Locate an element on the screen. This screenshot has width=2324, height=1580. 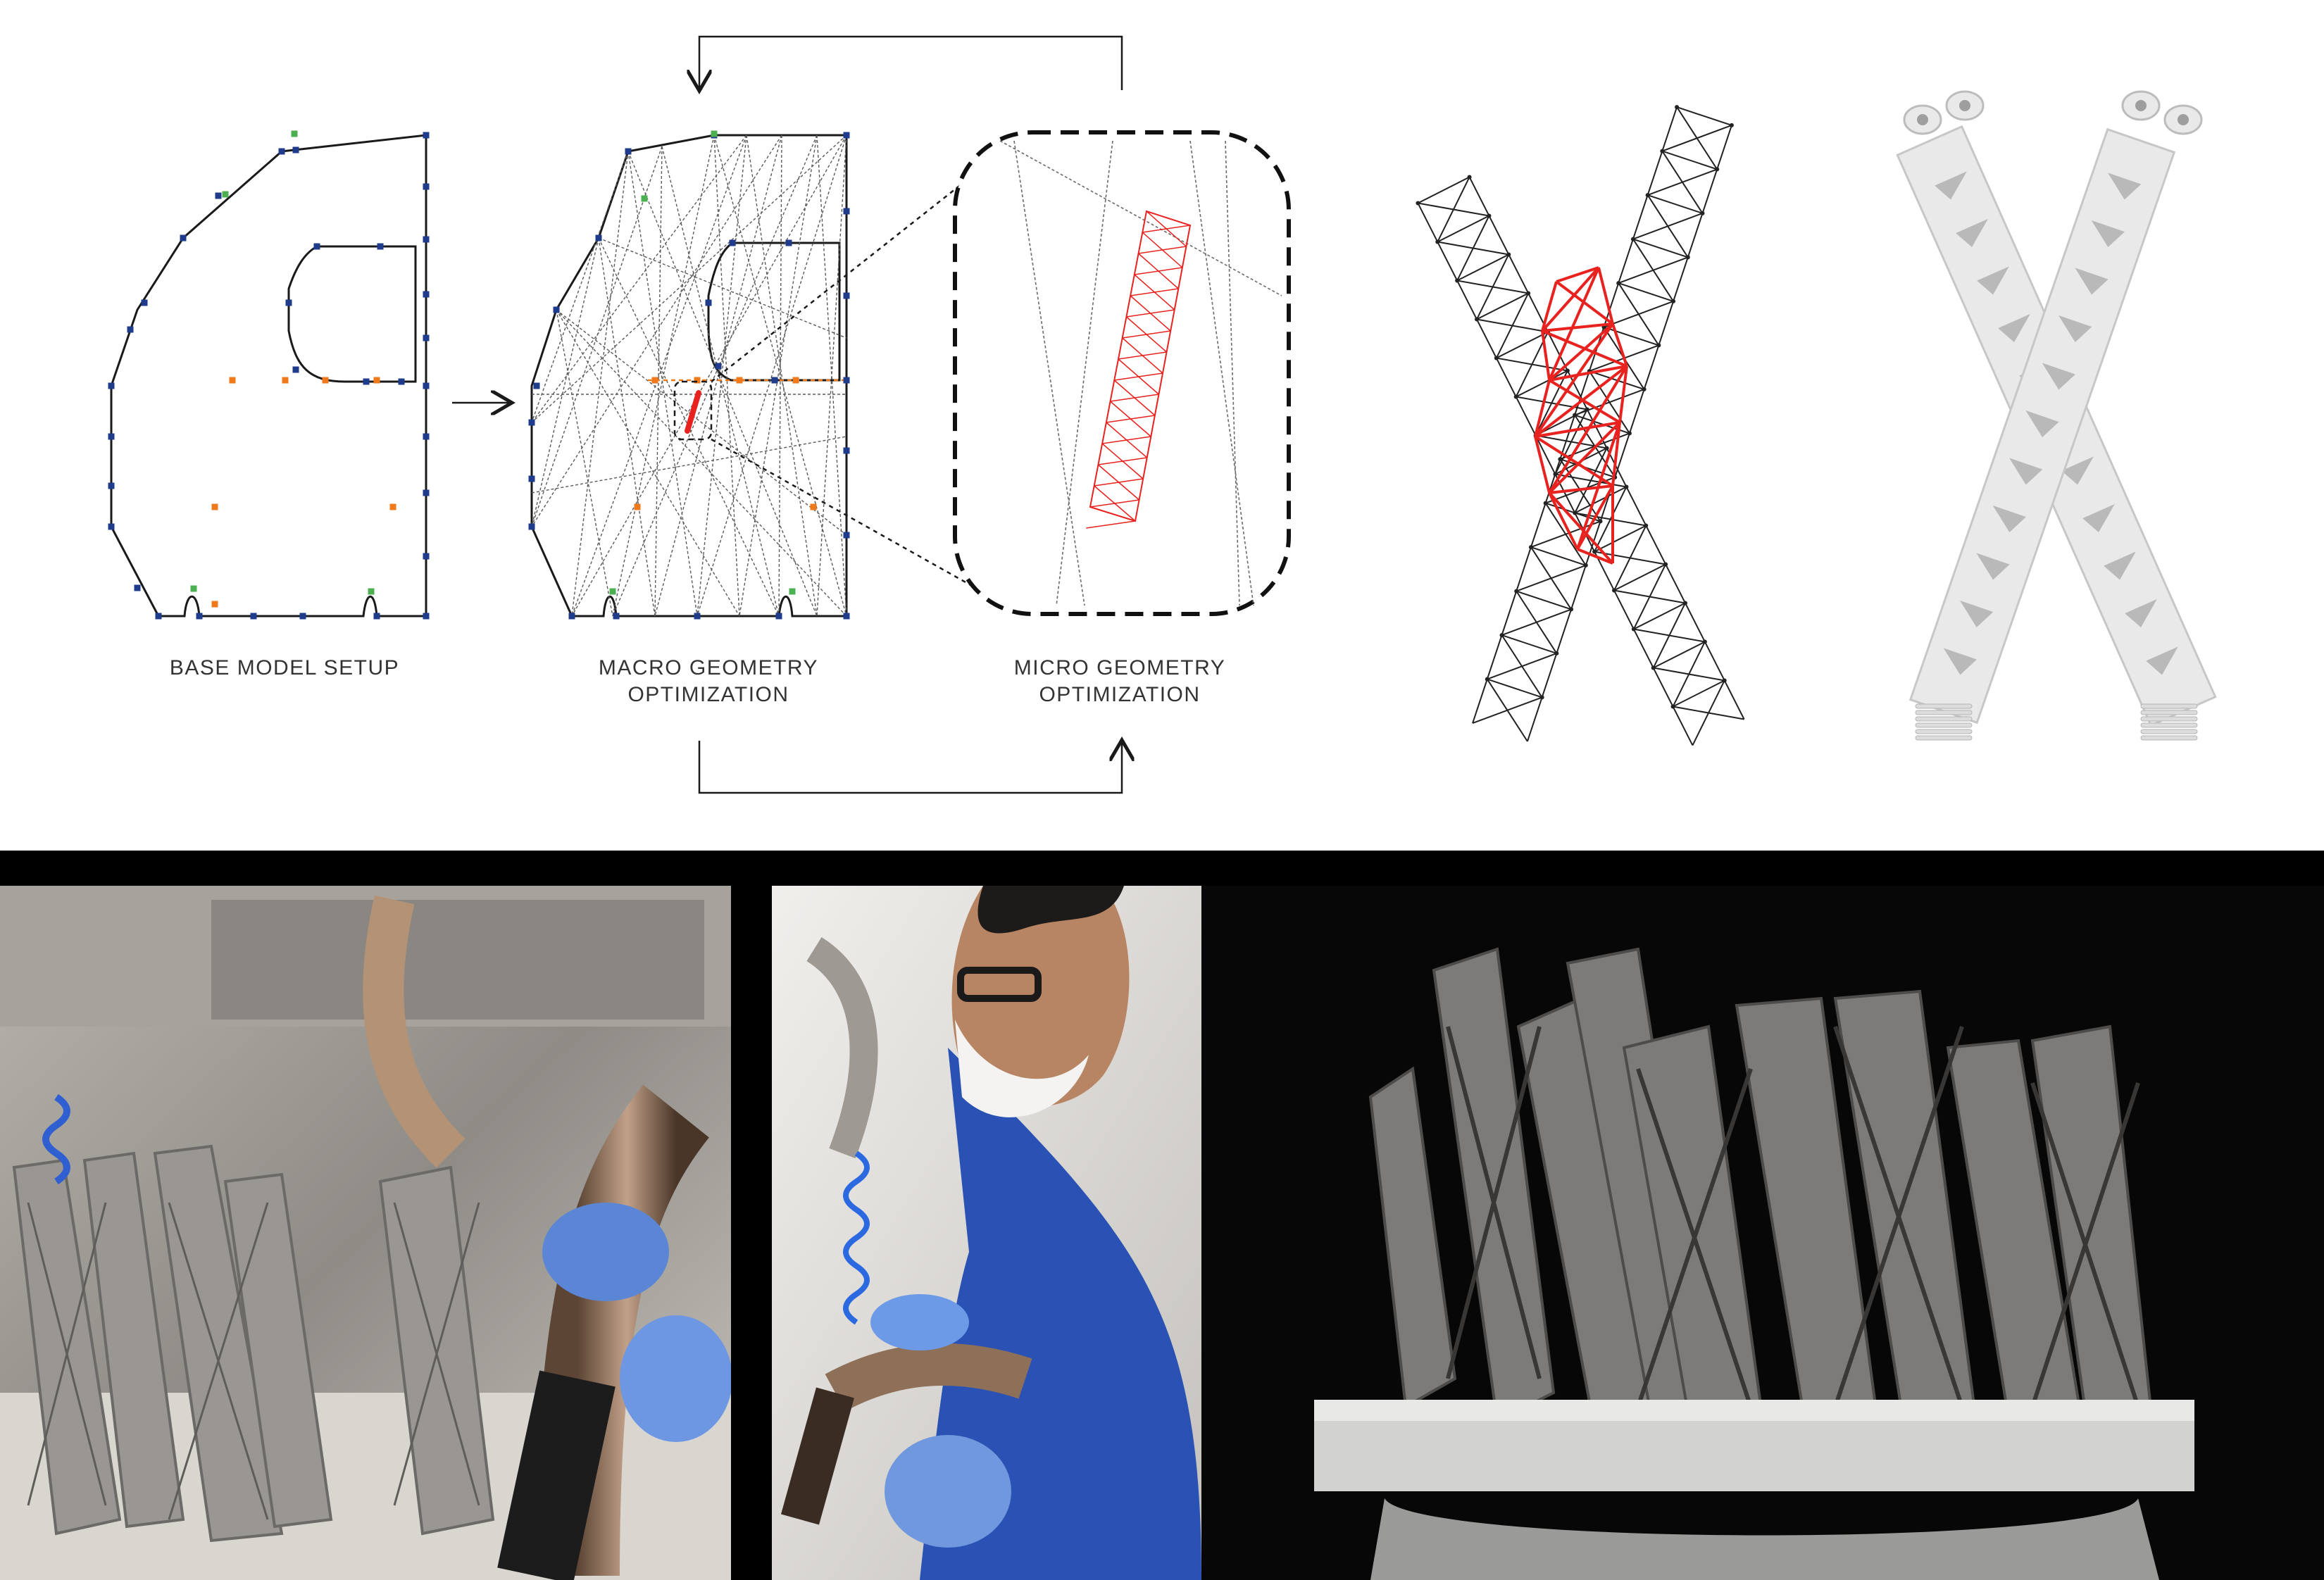
macro-truss-lines is located at coordinates (689, 375).